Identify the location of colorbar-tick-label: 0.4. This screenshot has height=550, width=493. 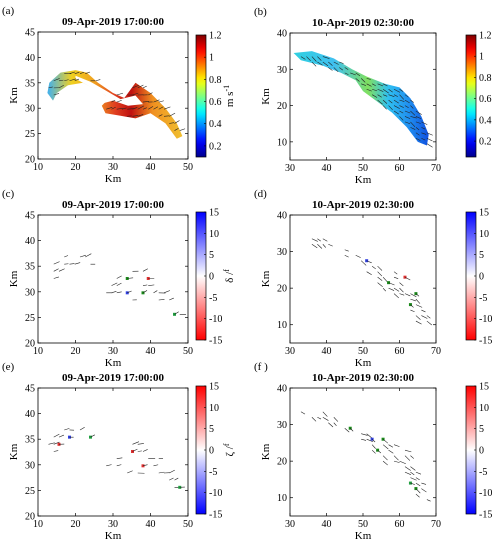
(215, 124).